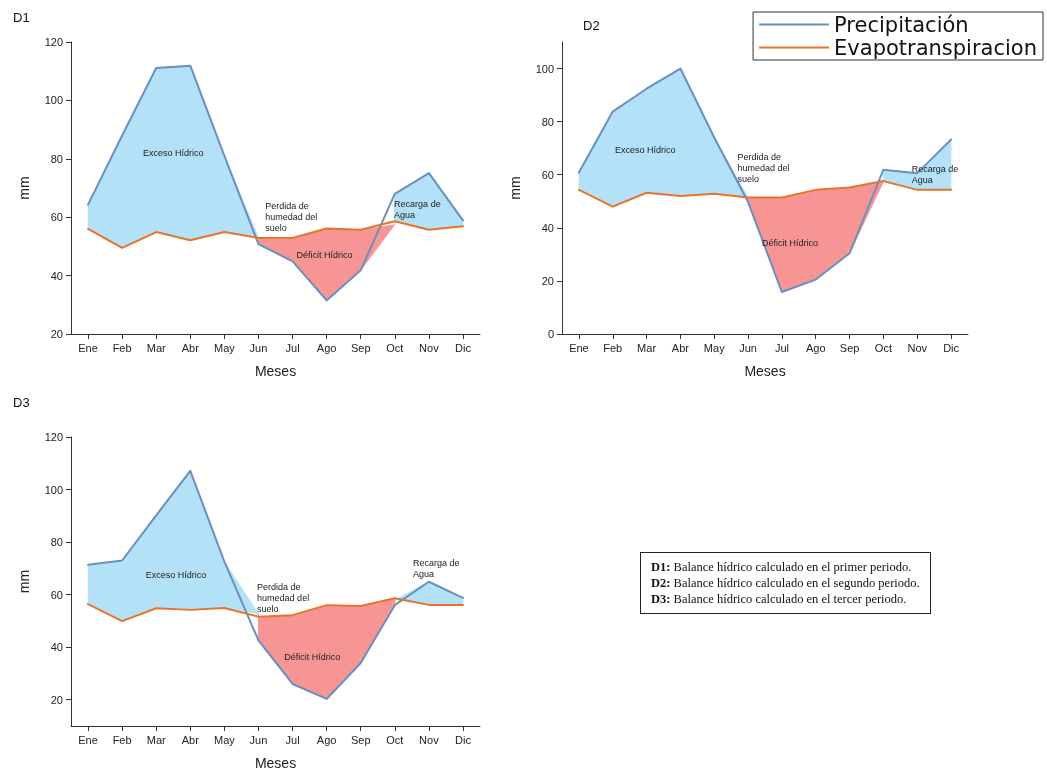 This screenshot has width=1047, height=775. I want to click on legend-label: Precipitación, so click(901, 24).